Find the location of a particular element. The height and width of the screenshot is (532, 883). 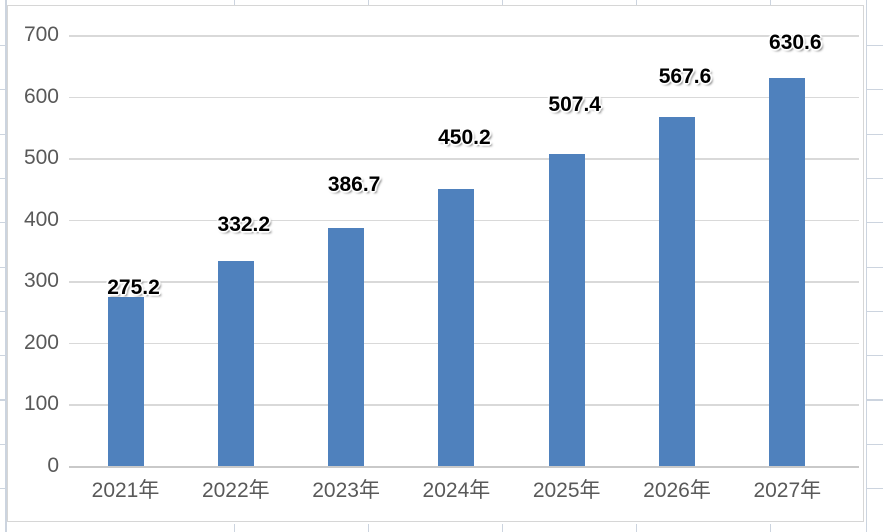

bar-data-label: 567.6 is located at coordinates (685, 76).